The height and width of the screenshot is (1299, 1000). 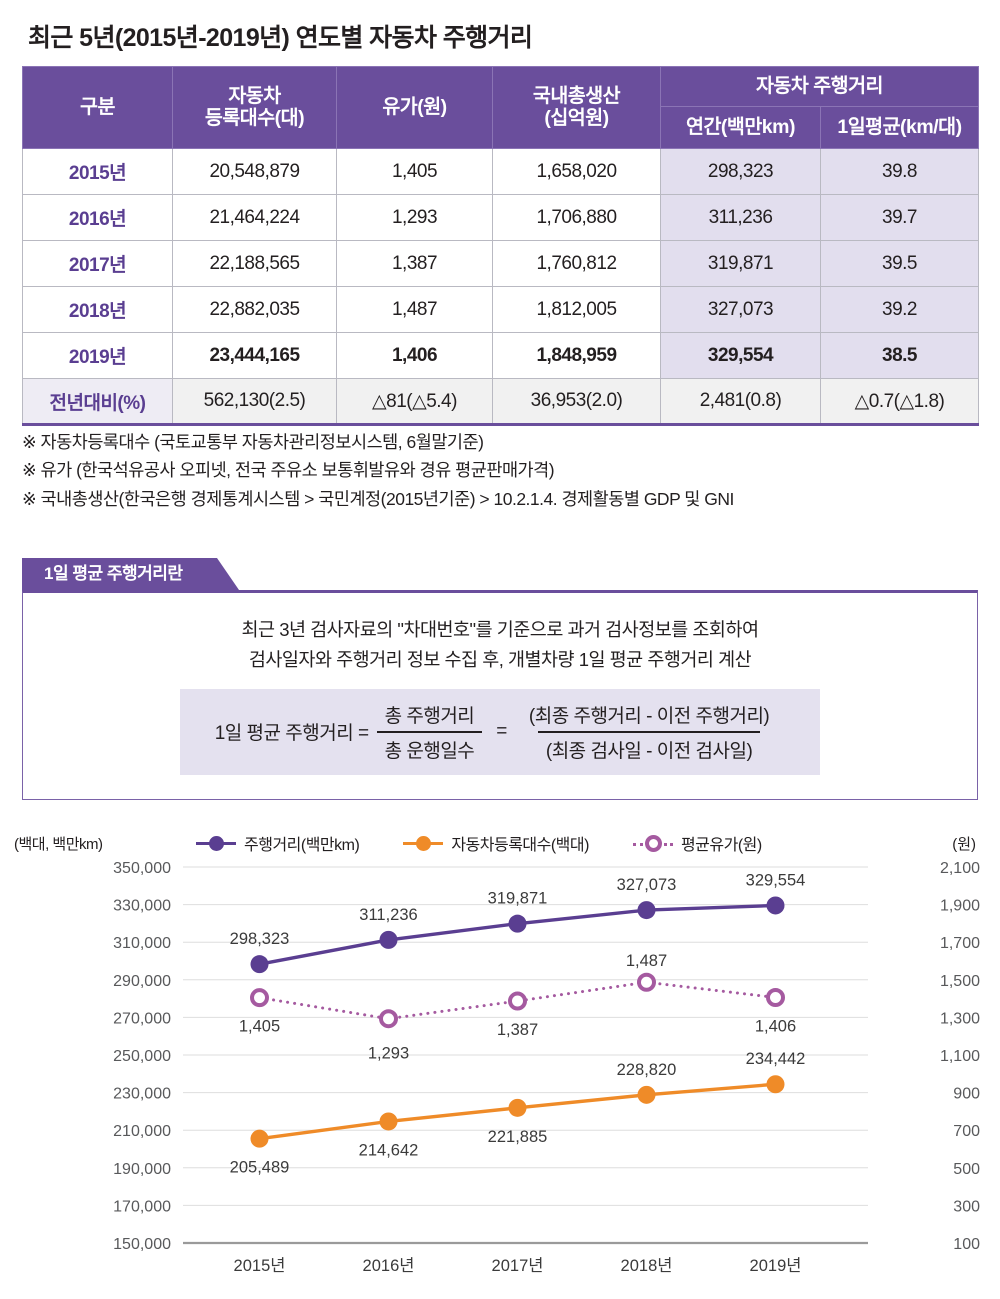 What do you see at coordinates (576, 355) in the screenshot?
I see `cell-gdp: 1,848,959` at bounding box center [576, 355].